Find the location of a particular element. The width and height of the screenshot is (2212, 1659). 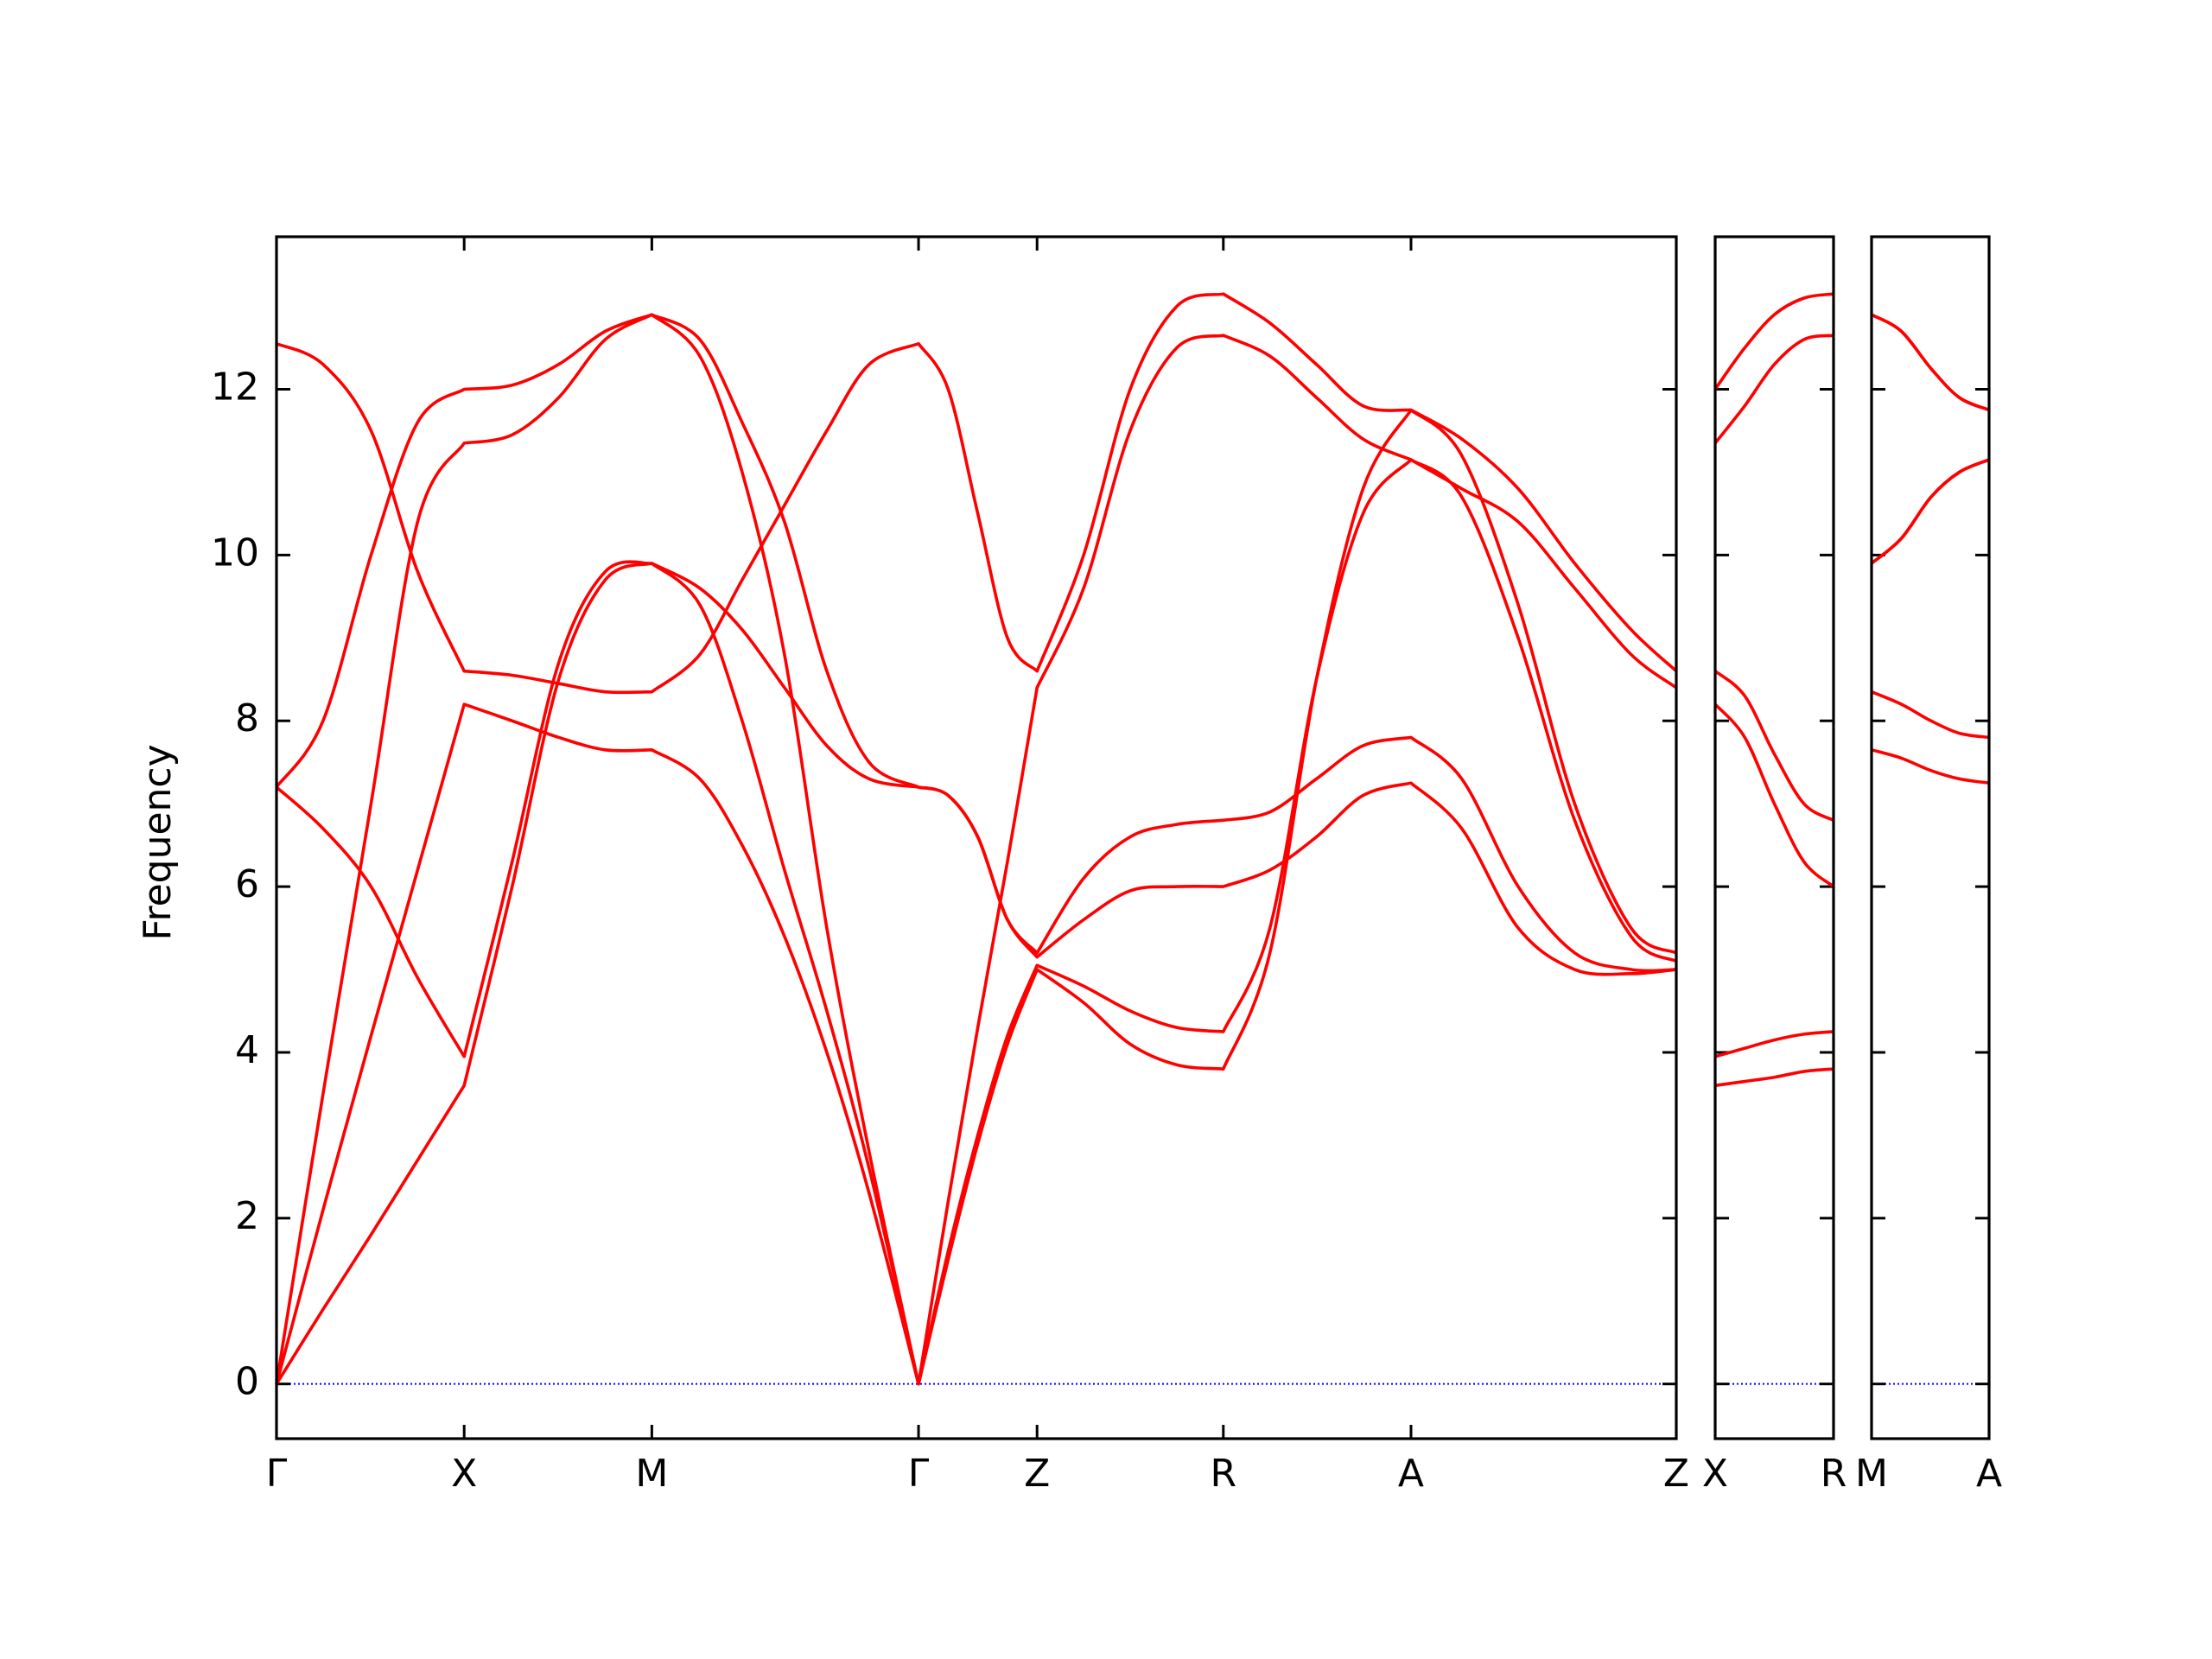

y-tick-label: 4 is located at coordinates (247, 1050).